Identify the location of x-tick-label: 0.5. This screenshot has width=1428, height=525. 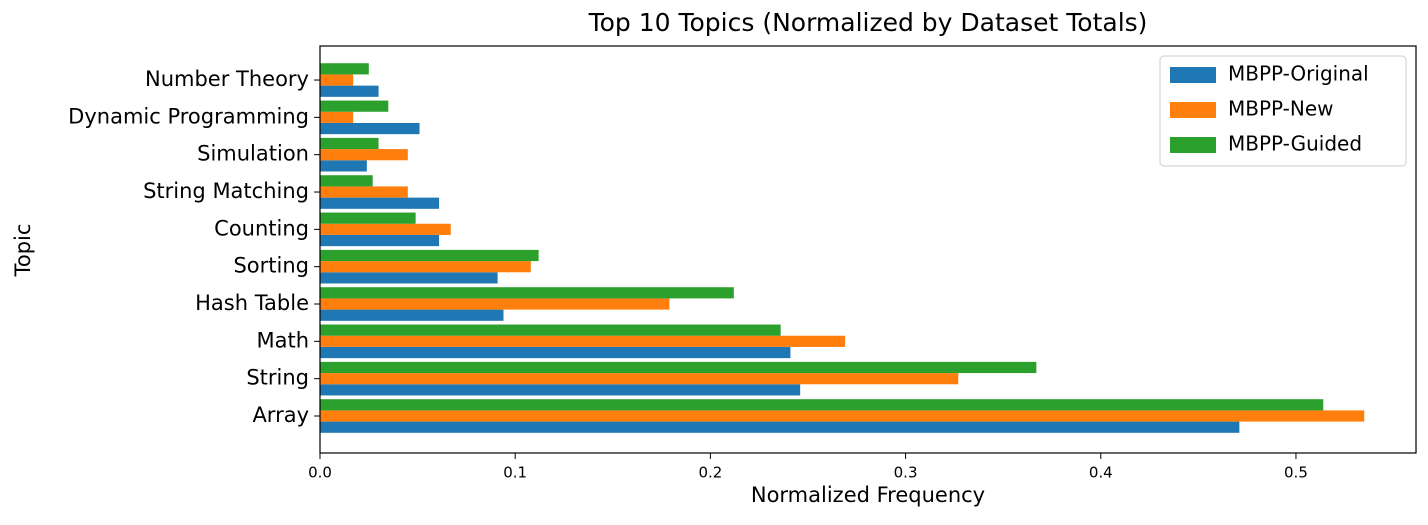
(1296, 473).